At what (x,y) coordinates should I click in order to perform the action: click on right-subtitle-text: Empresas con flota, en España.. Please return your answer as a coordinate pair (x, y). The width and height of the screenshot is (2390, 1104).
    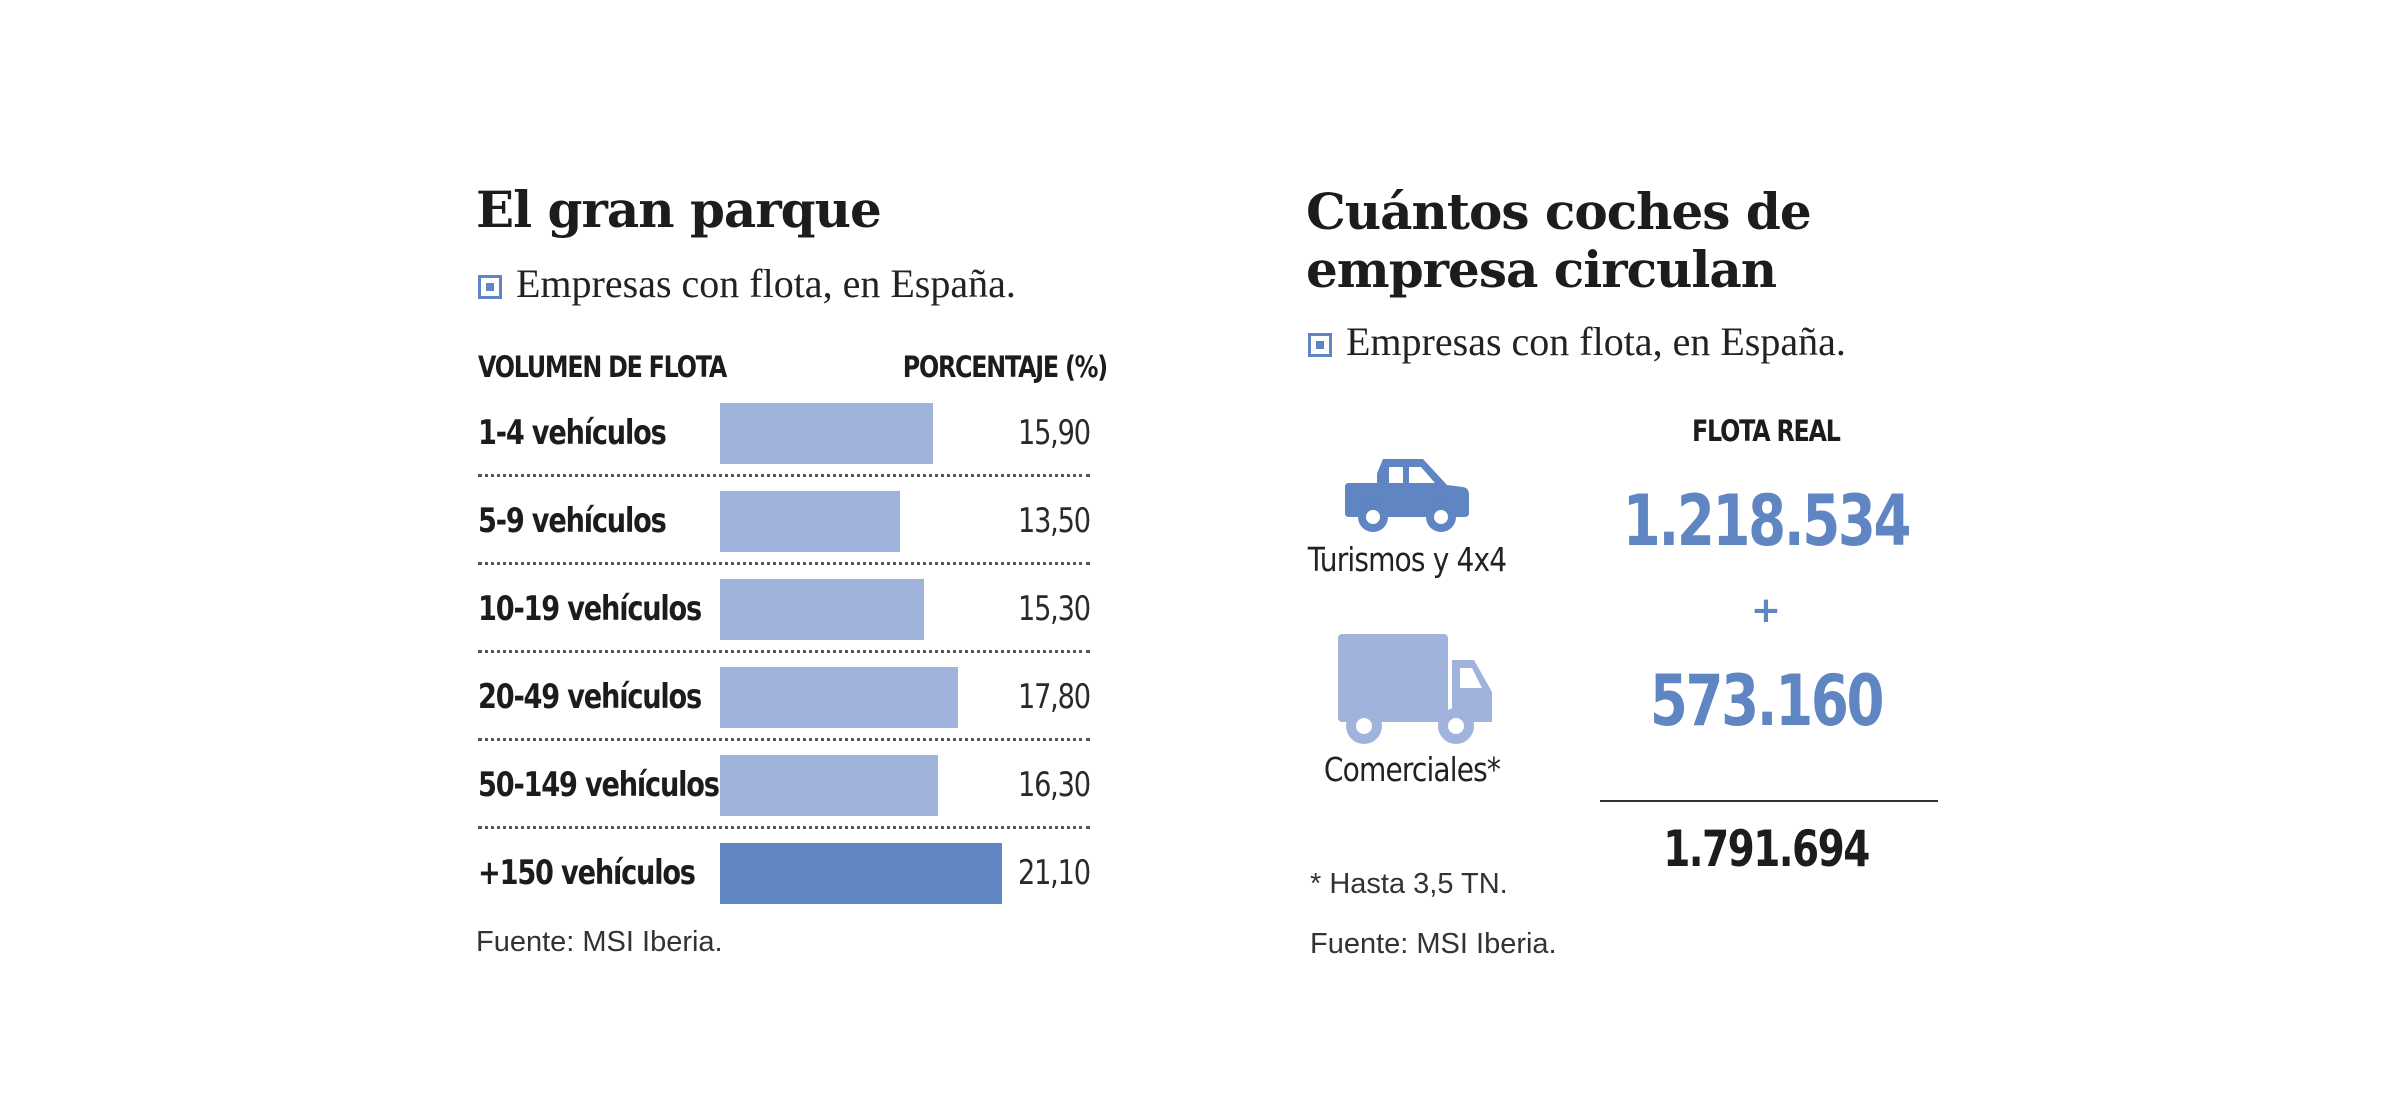
    Looking at the image, I should click on (1596, 341).